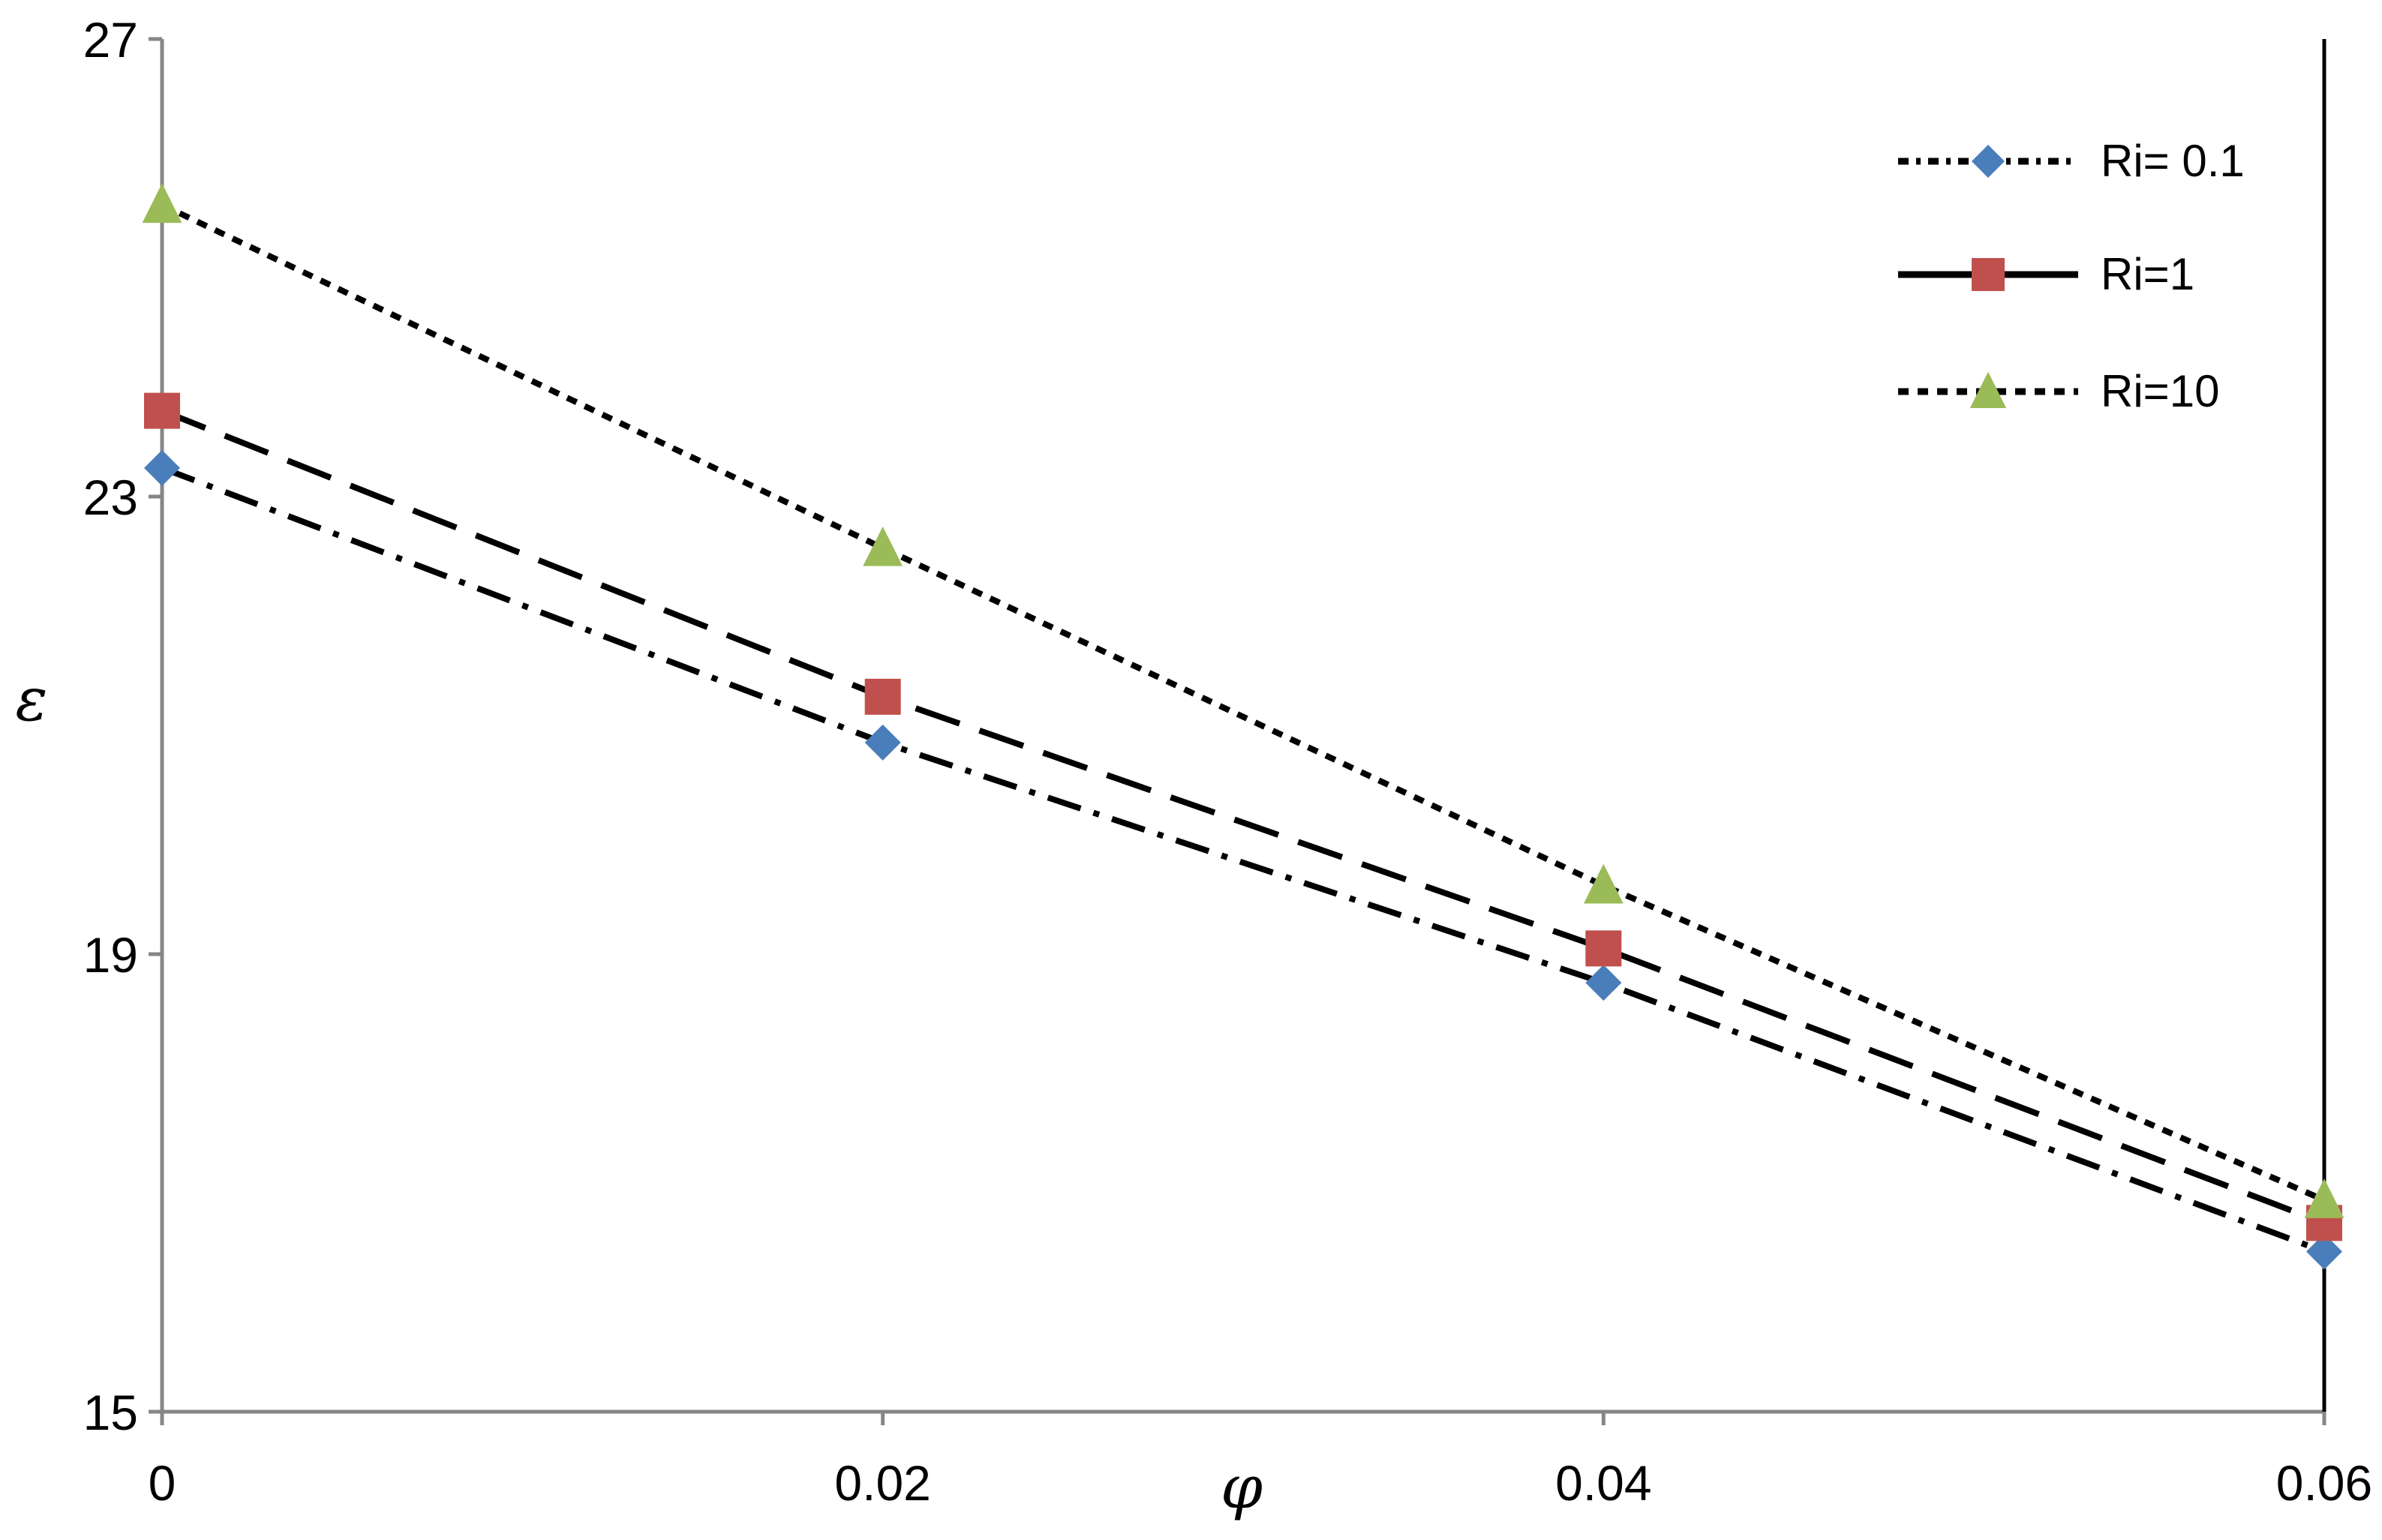 The image size is (2382, 1540). What do you see at coordinates (110, 1412) in the screenshot?
I see `y-tick-label: 15` at bounding box center [110, 1412].